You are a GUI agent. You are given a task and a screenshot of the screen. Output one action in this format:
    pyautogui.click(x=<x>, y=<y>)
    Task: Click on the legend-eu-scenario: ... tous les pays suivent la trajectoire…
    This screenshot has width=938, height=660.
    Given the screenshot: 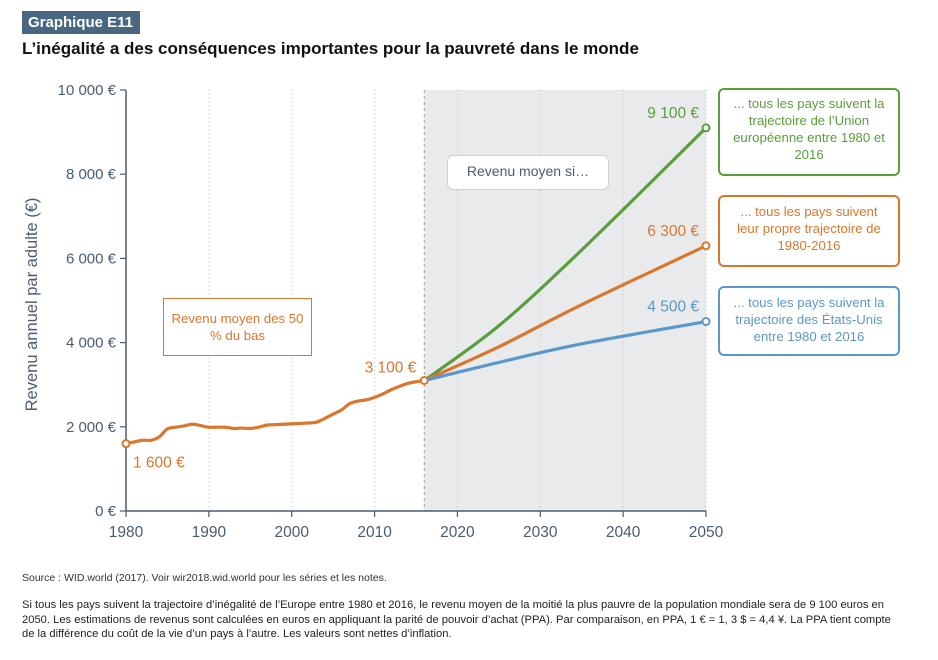 What is the action you would take?
    pyautogui.click(x=809, y=132)
    